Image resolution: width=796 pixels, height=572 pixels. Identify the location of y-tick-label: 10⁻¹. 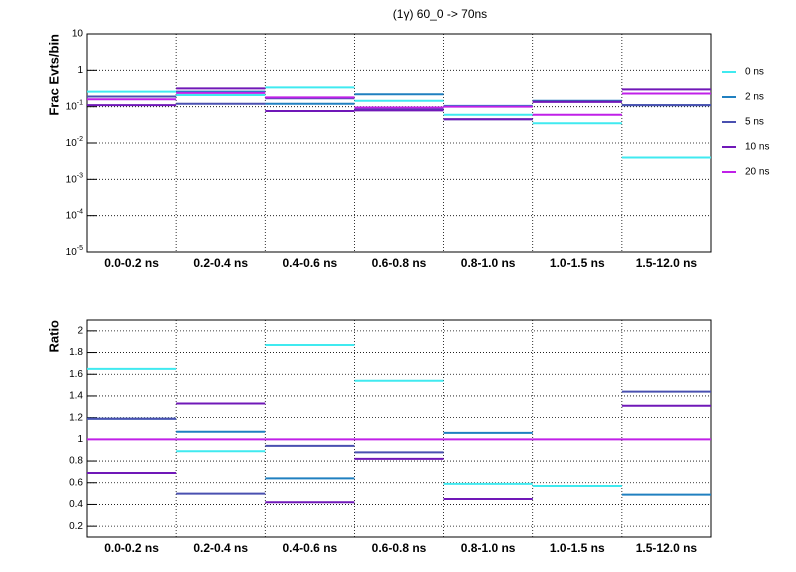
(74, 106).